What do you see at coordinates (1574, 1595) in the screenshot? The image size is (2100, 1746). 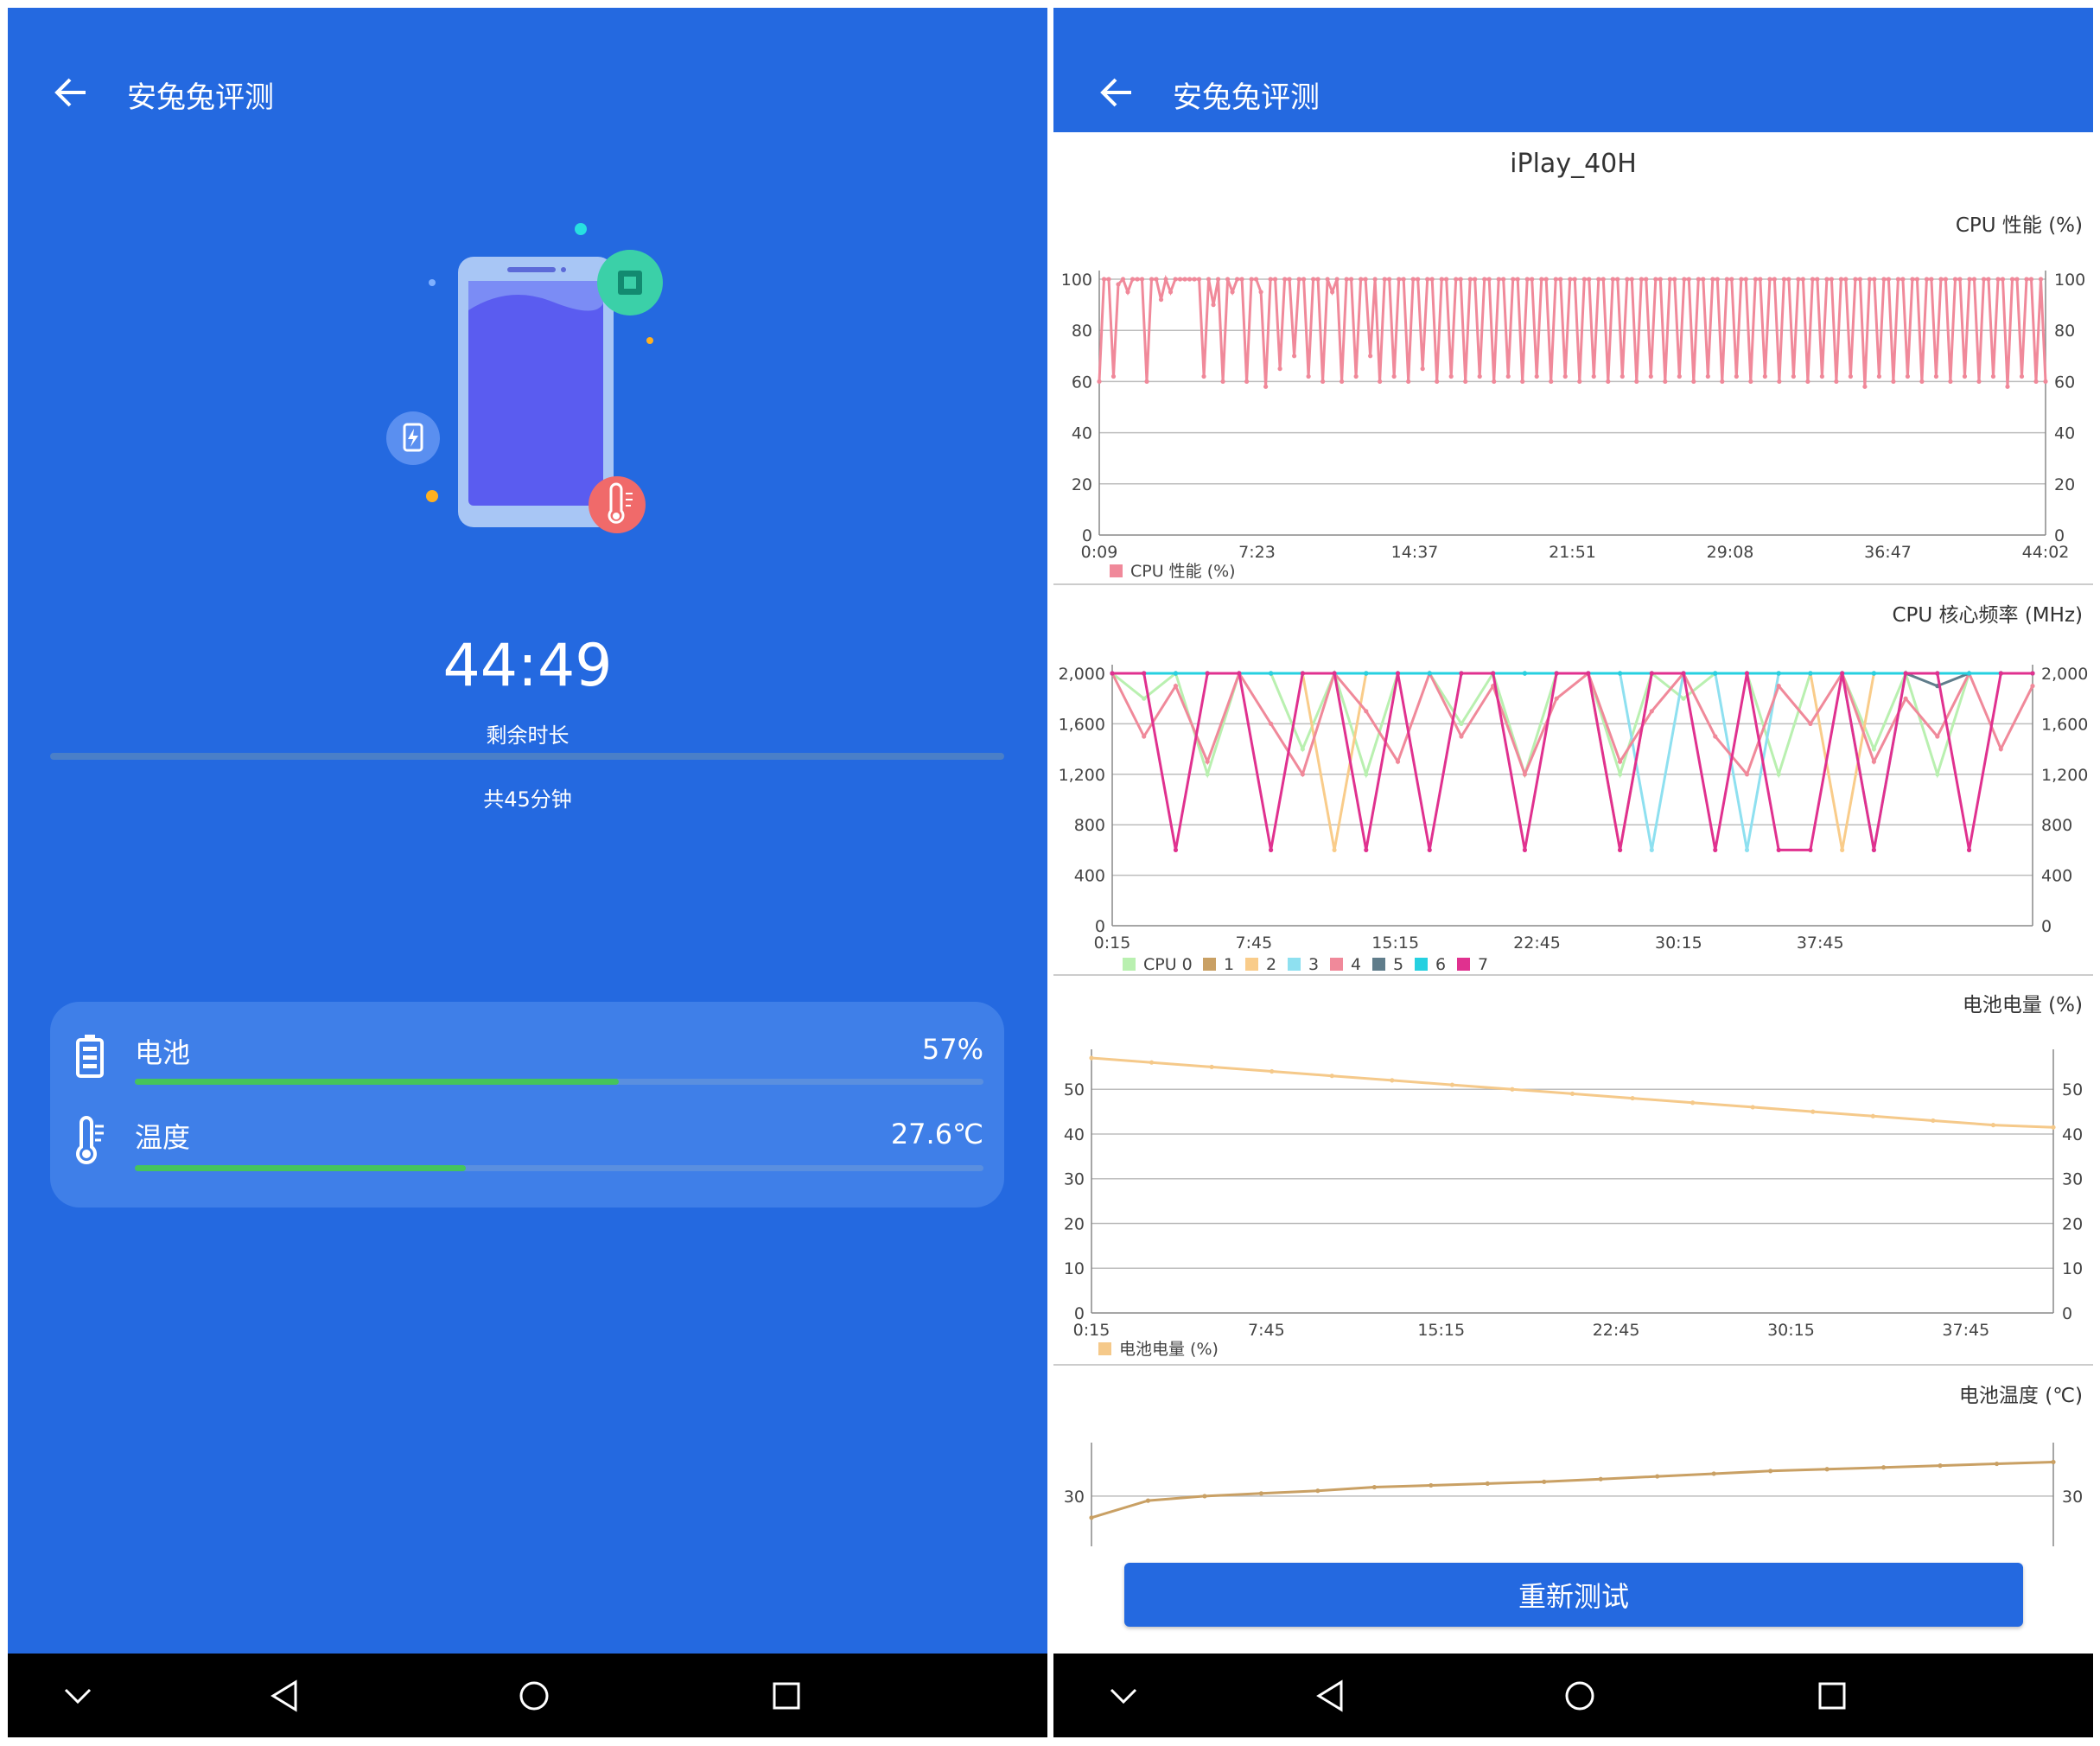 I see `retest-button: 重新测试` at bounding box center [1574, 1595].